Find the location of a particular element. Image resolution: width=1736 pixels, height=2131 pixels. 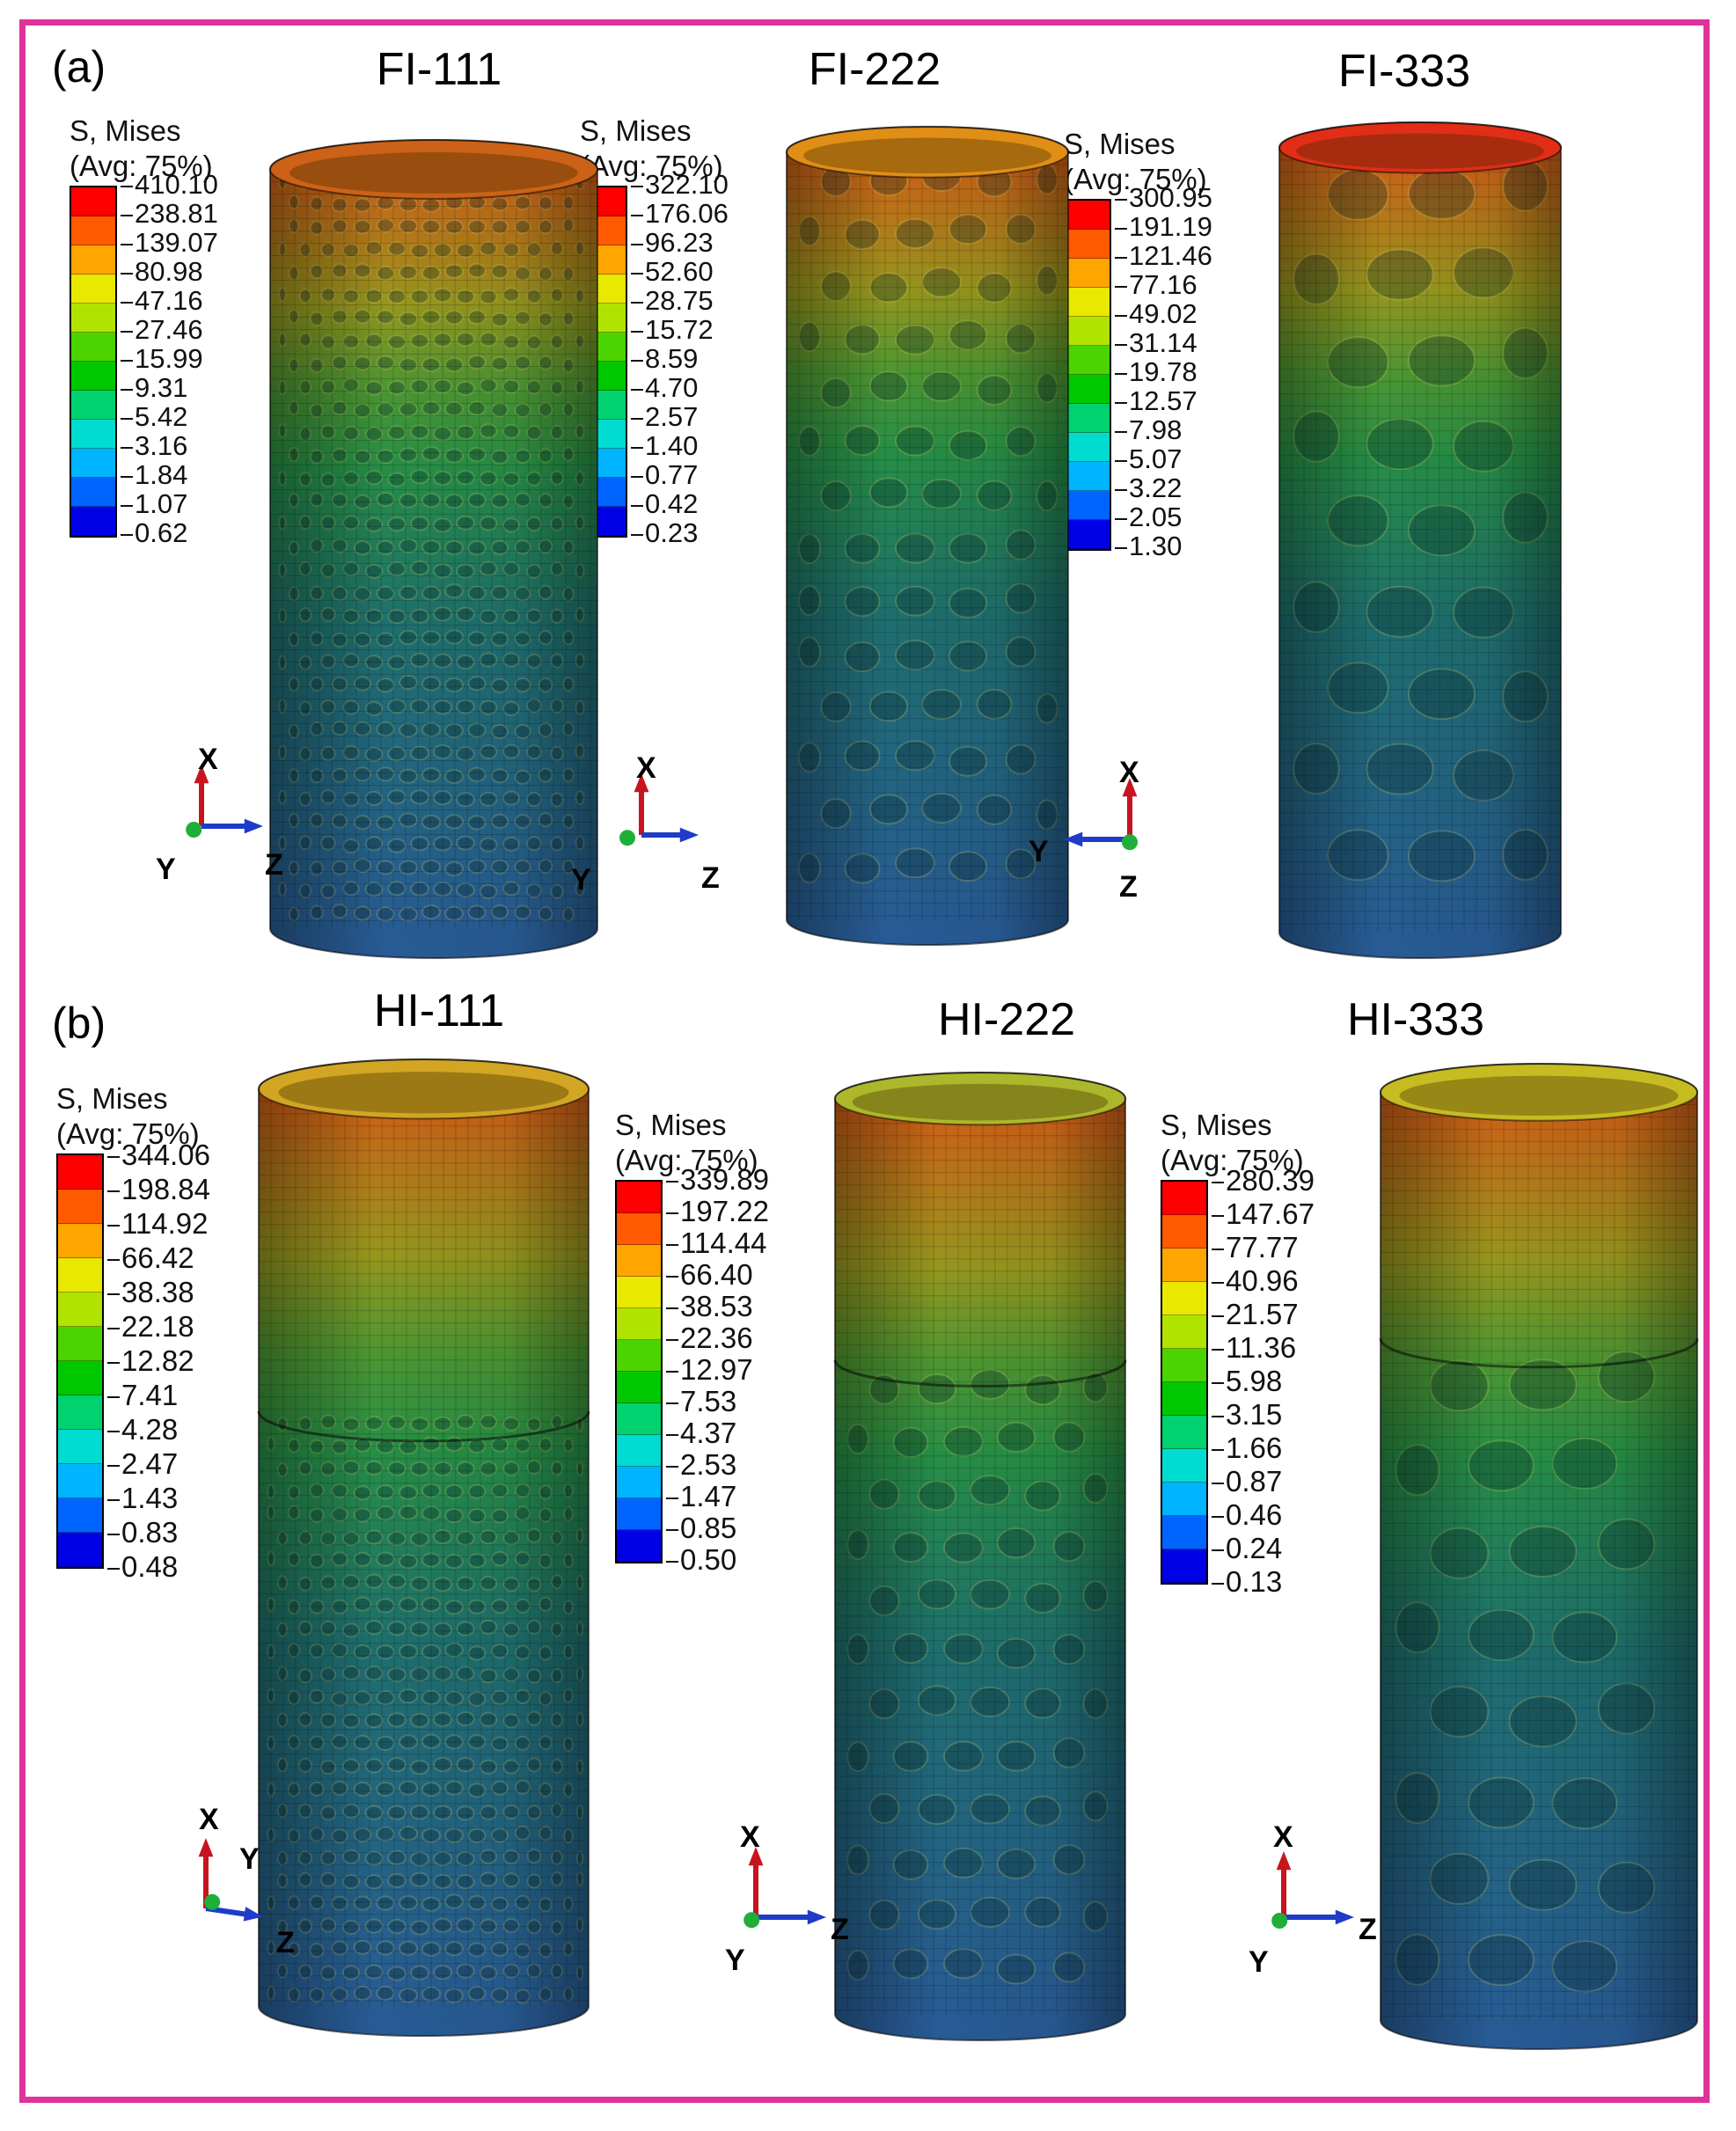

legend-value: 7.98 is located at coordinates (1163, 429).